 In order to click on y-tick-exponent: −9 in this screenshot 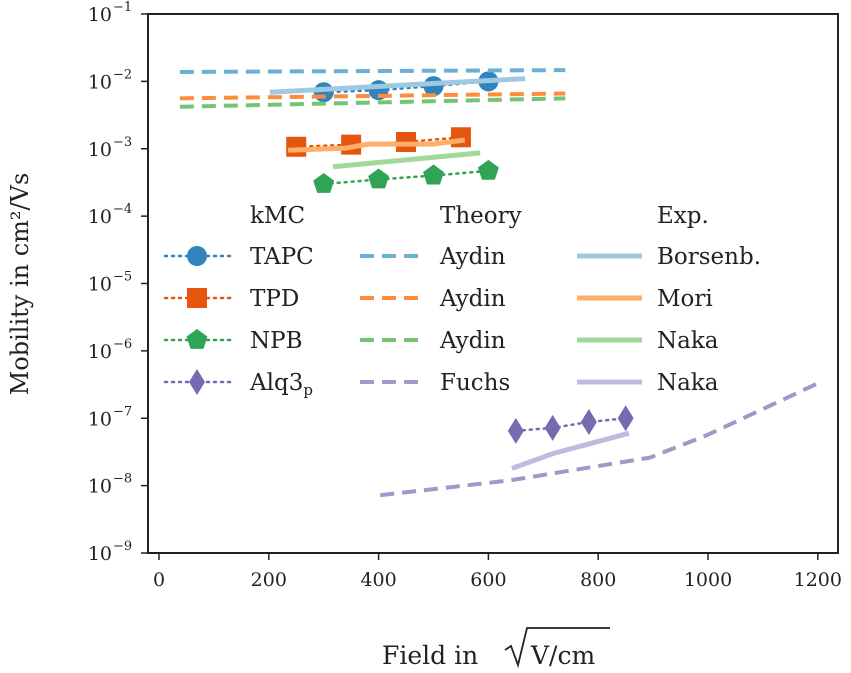, I will do `click(122, 546)`.